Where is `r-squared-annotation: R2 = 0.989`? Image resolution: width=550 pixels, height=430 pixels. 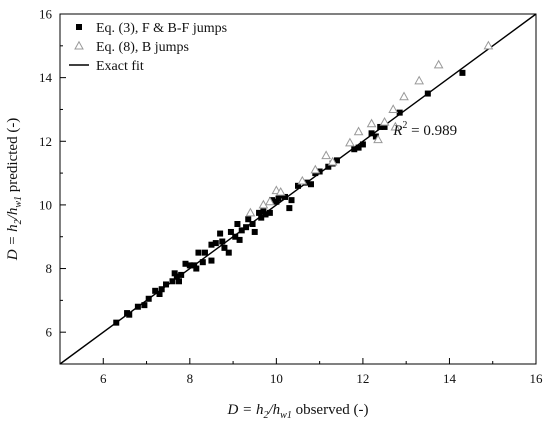 r-squared-annotation: R2 = 0.989 is located at coordinates (424, 129).